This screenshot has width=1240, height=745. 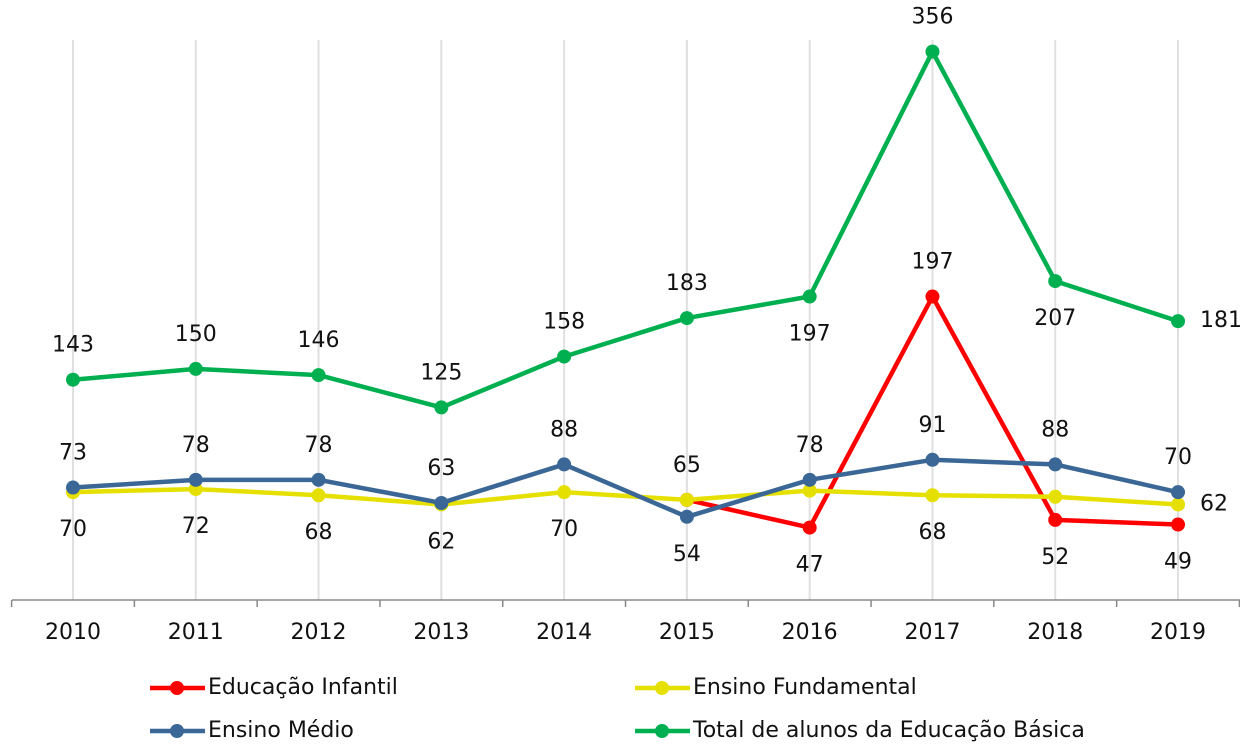 I want to click on data-label: 158, so click(x=564, y=322).